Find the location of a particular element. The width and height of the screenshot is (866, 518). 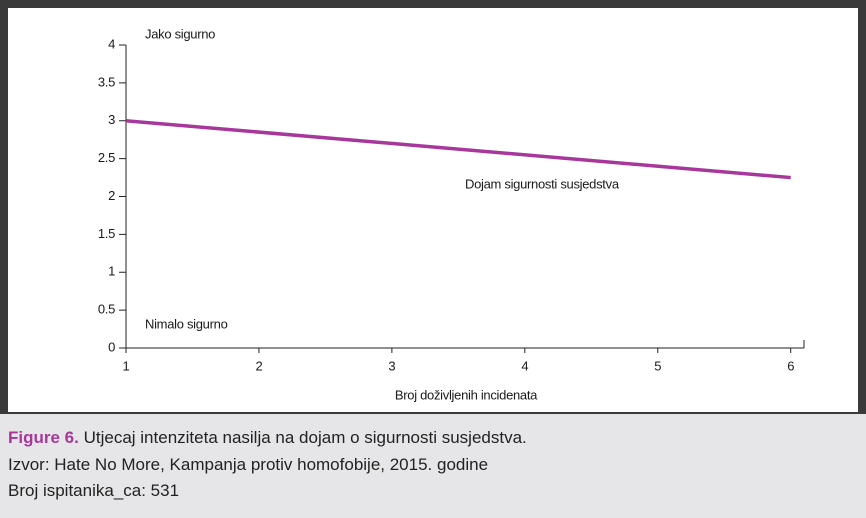

y-tick-label: 0 is located at coordinates (111, 346).